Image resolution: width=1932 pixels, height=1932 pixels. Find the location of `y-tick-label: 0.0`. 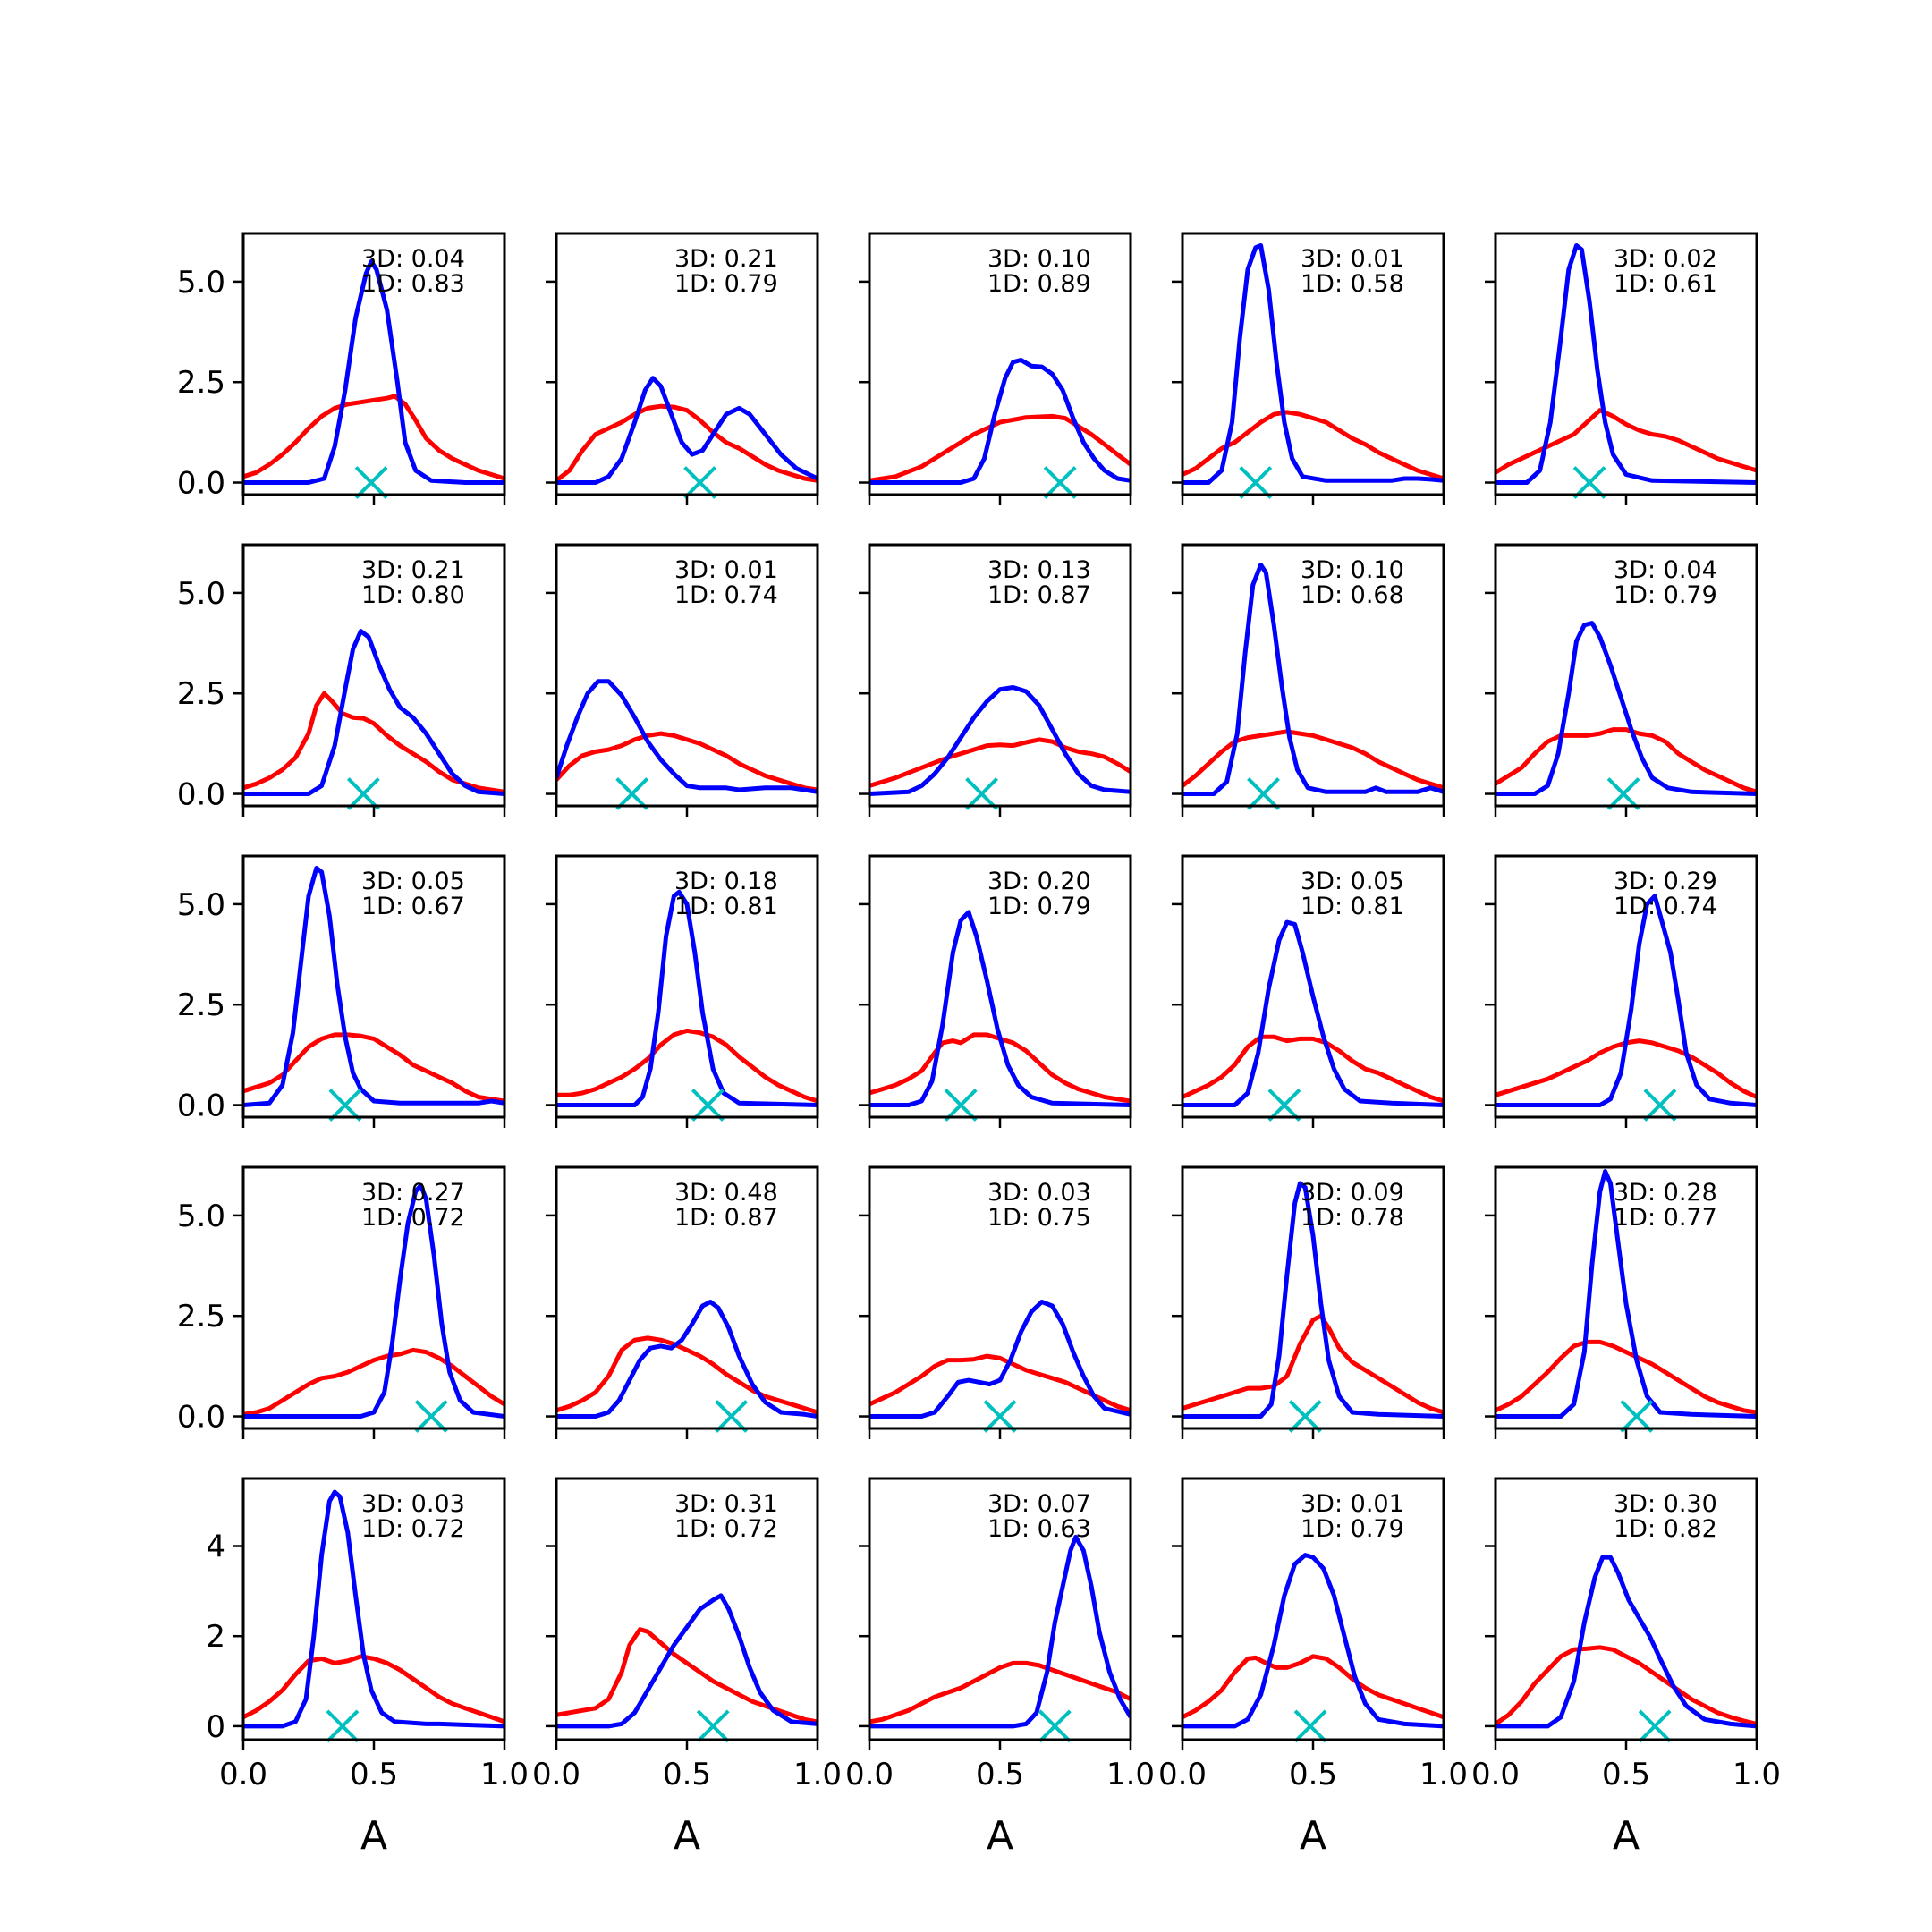

y-tick-label: 0.0 is located at coordinates (201, 1418).